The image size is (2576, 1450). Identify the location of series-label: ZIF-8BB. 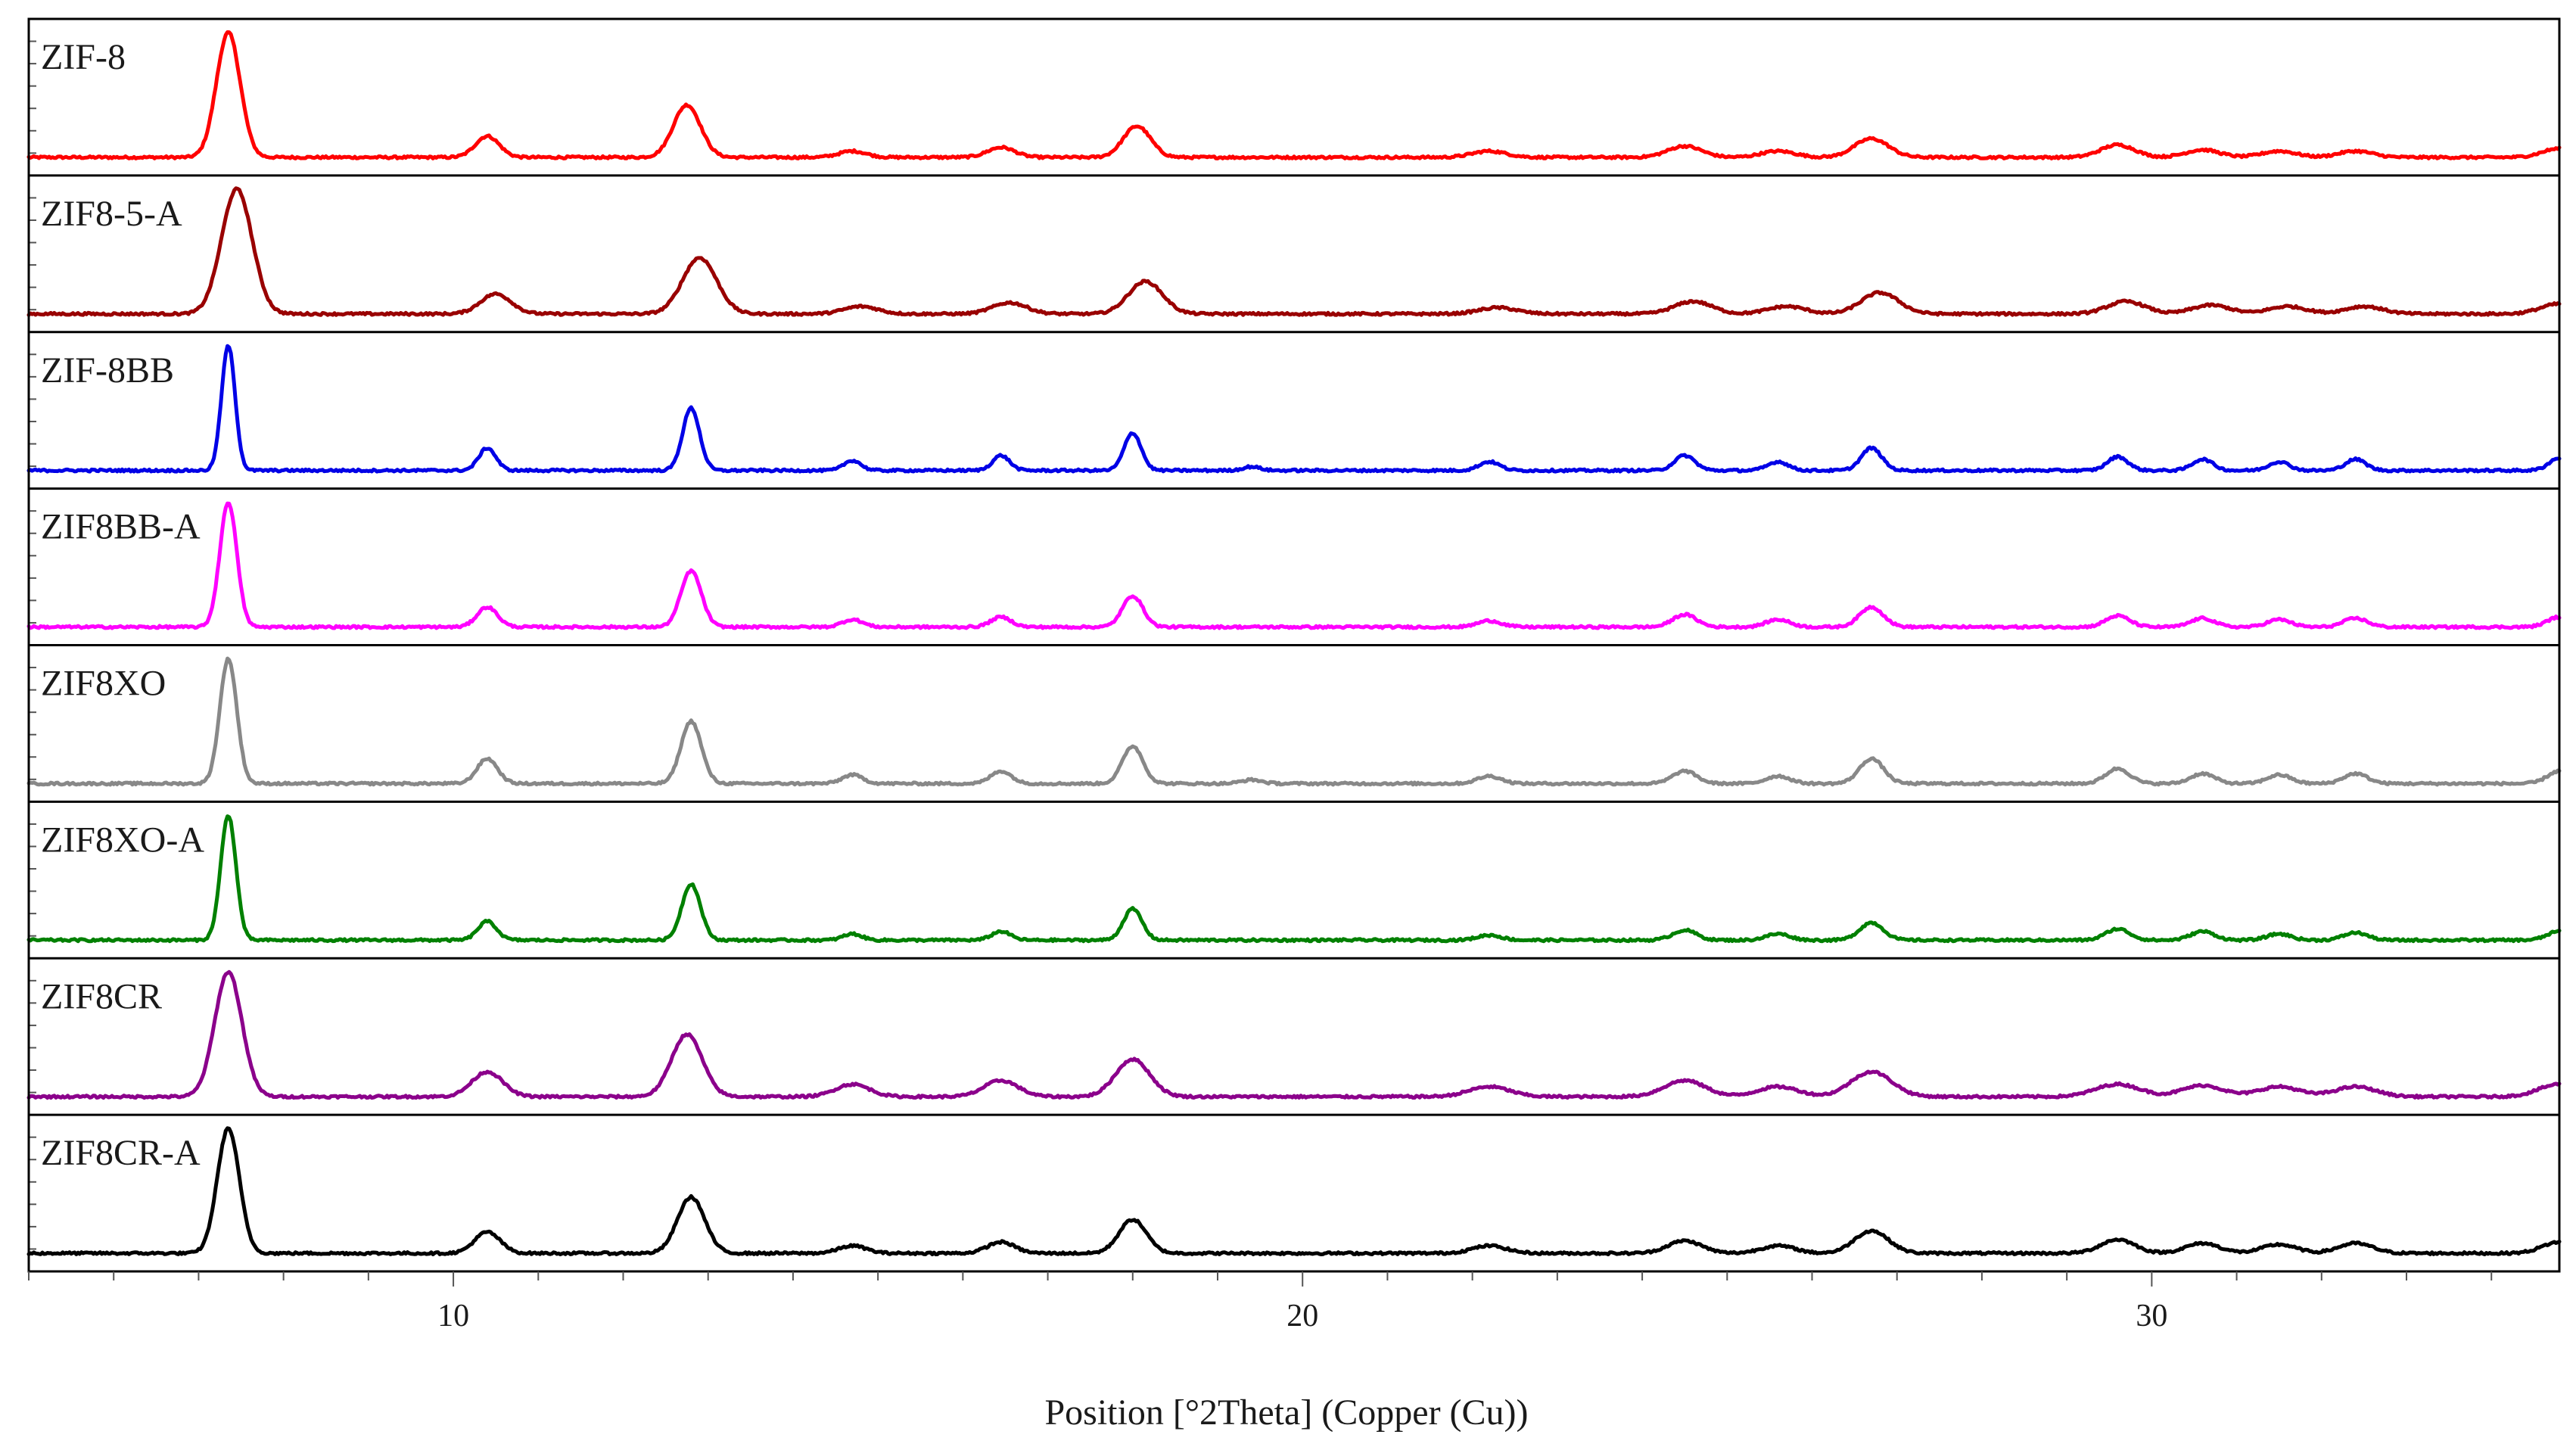
(107, 370).